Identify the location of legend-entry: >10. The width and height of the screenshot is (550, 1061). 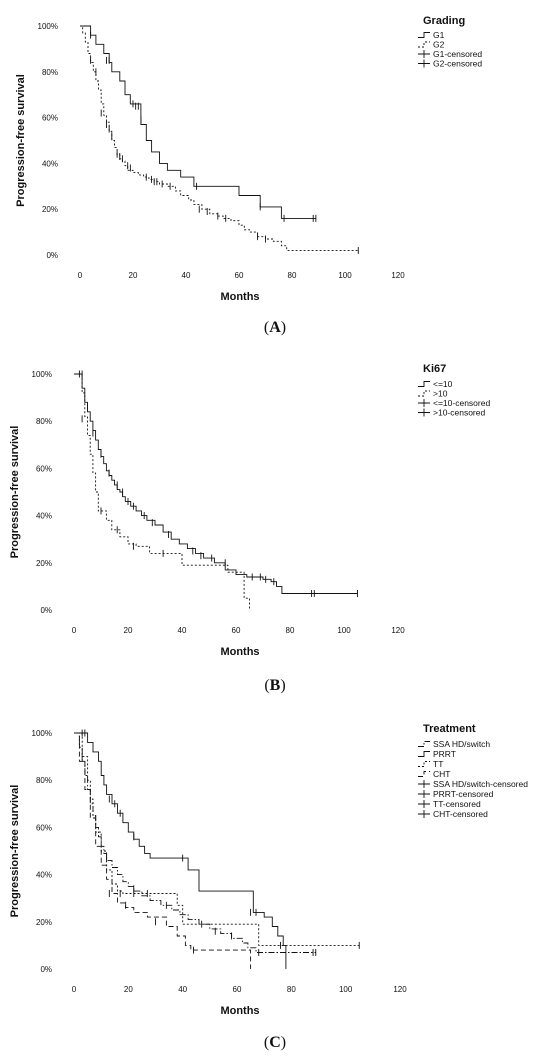
(440, 394).